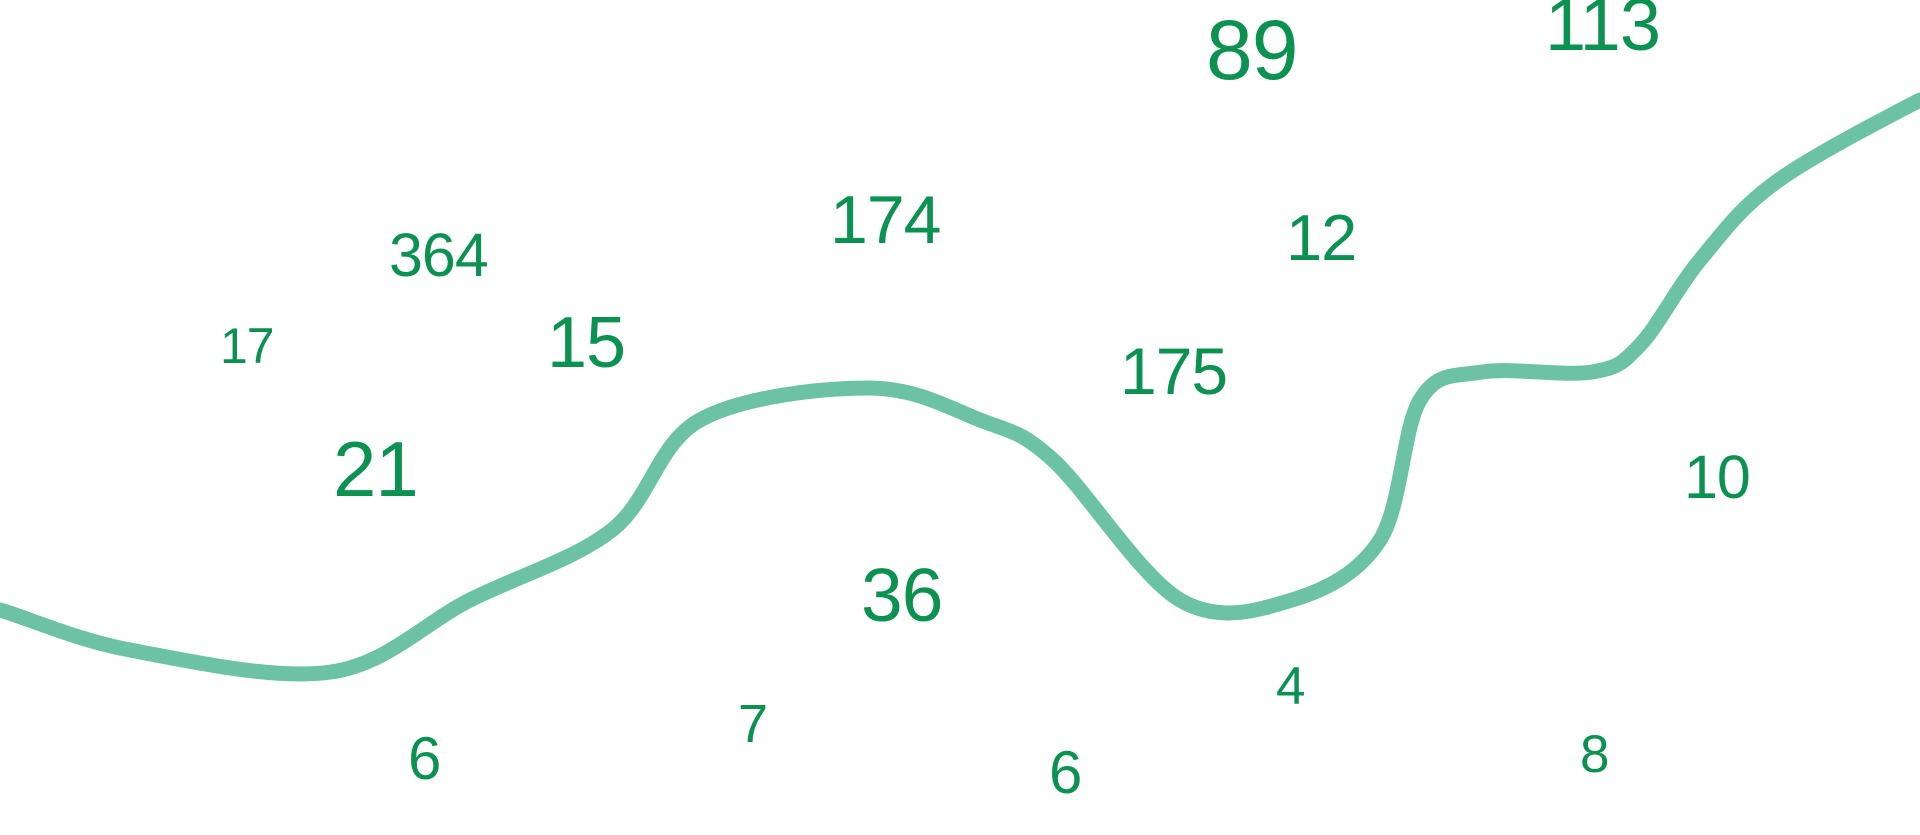 Image resolution: width=1920 pixels, height=835 pixels. What do you see at coordinates (1717, 477) in the screenshot?
I see `number-label: 10` at bounding box center [1717, 477].